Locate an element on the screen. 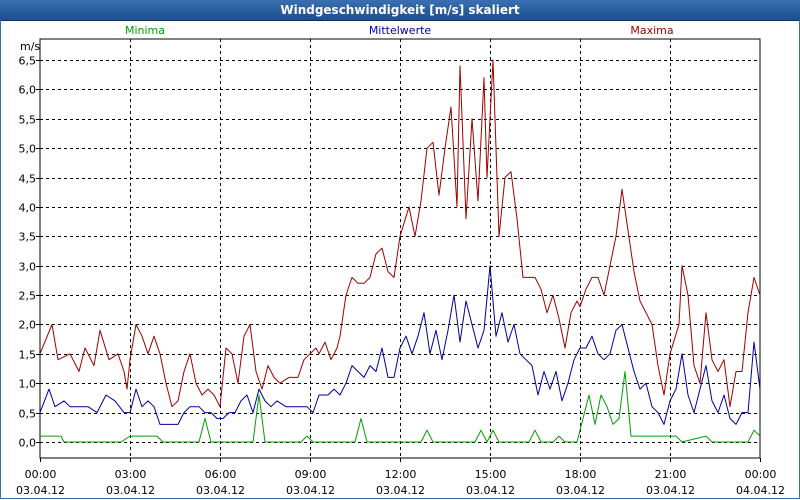  series-line-minima is located at coordinates (400, 407).